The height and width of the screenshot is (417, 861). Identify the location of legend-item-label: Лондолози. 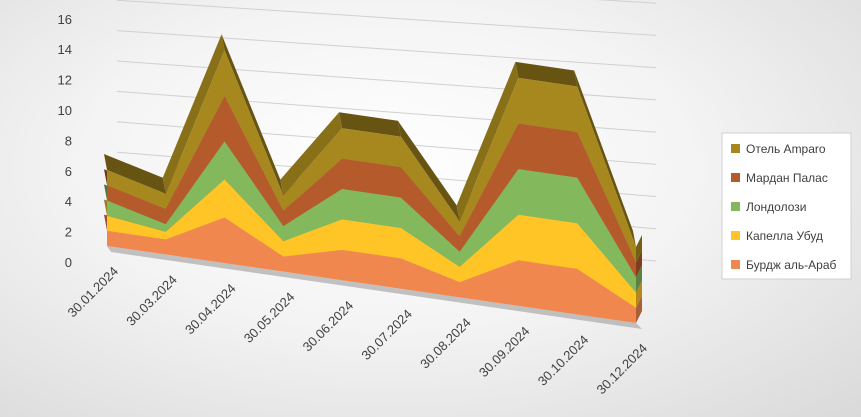
(776, 207).